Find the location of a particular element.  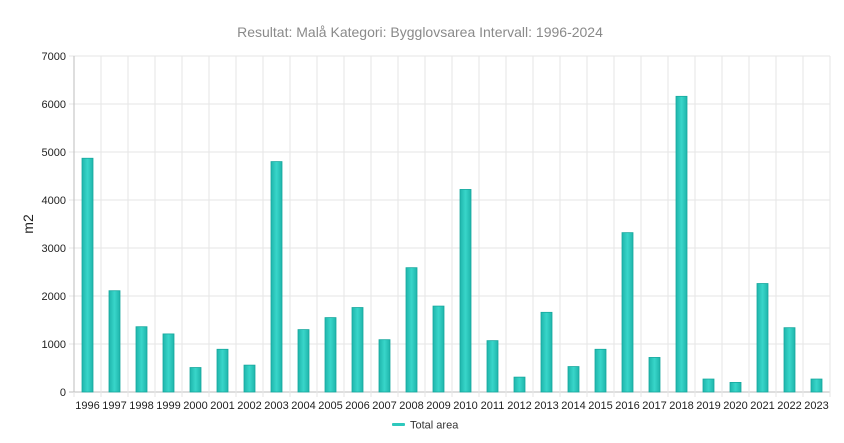

x-tick-label: 2003 is located at coordinates (276, 406).